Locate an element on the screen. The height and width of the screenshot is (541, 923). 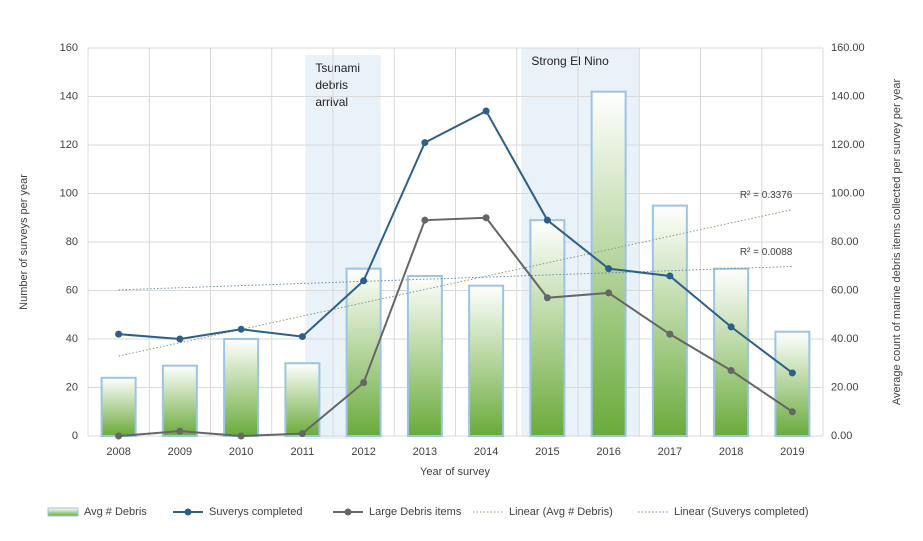
x-tick-label: 2019 is located at coordinates (792, 452).